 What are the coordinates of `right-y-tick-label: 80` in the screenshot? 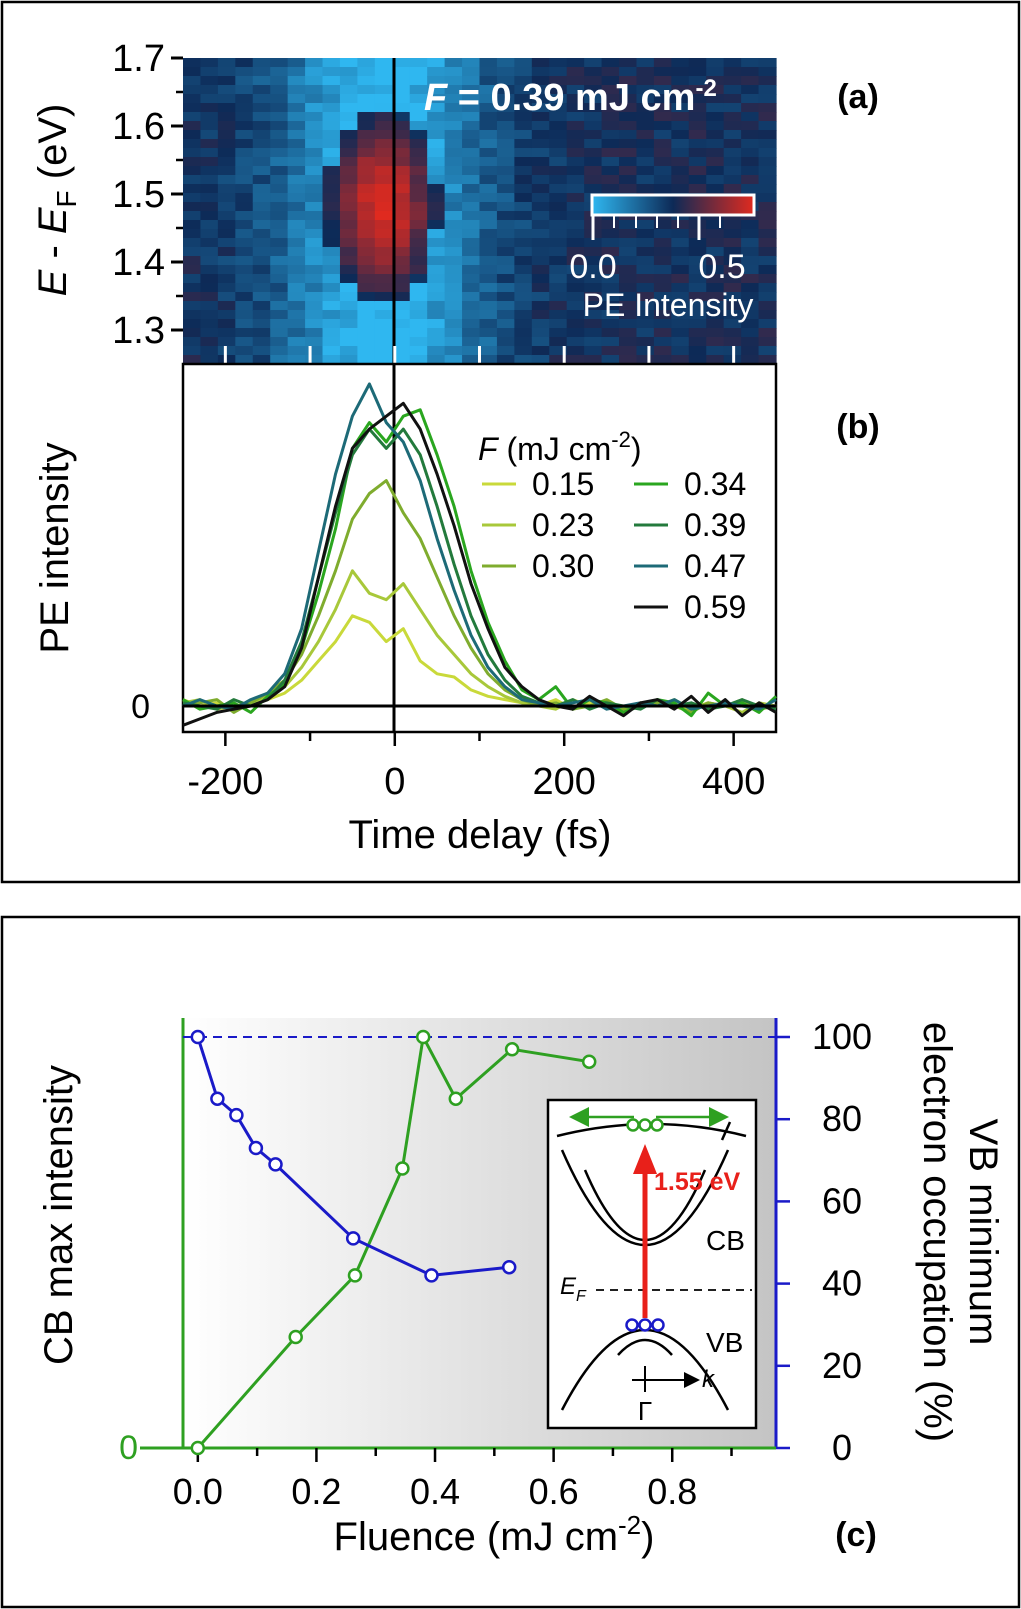 It's located at (842, 1118).